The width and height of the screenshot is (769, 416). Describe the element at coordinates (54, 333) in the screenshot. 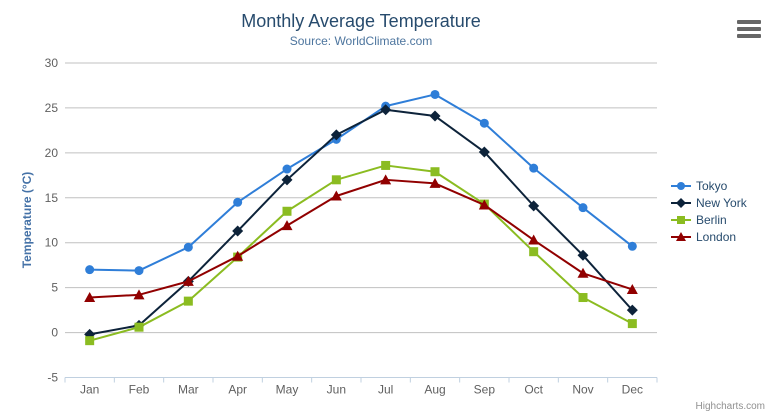

I see `y-axis-label: 0` at that location.